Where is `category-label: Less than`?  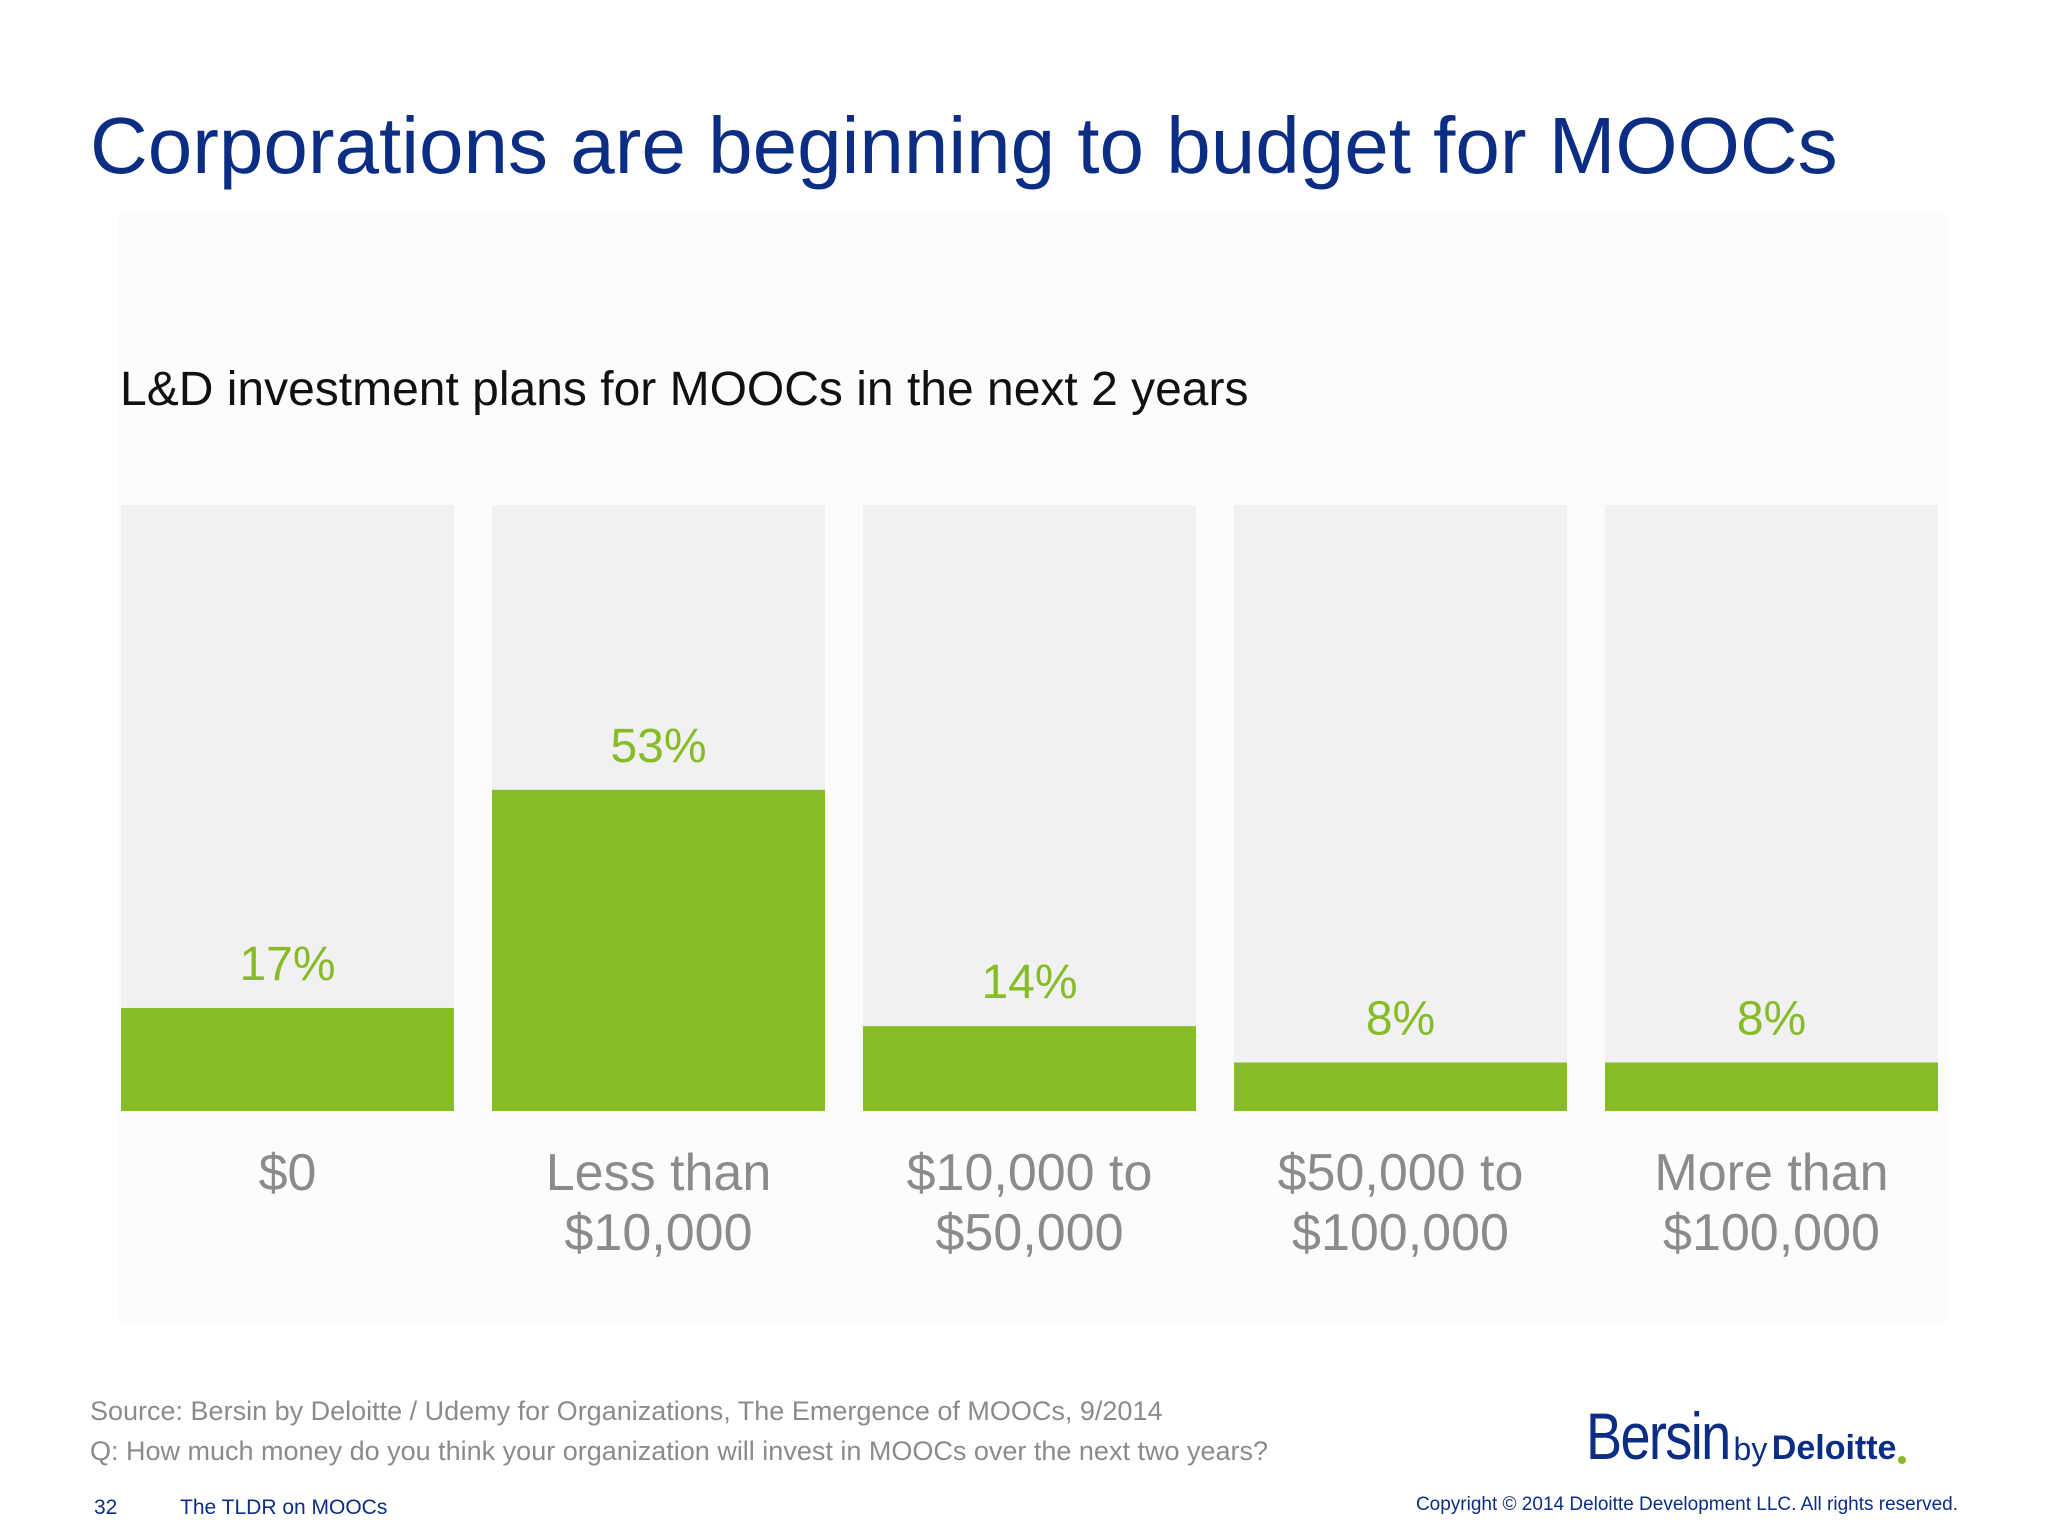 category-label: Less than is located at coordinates (659, 1173).